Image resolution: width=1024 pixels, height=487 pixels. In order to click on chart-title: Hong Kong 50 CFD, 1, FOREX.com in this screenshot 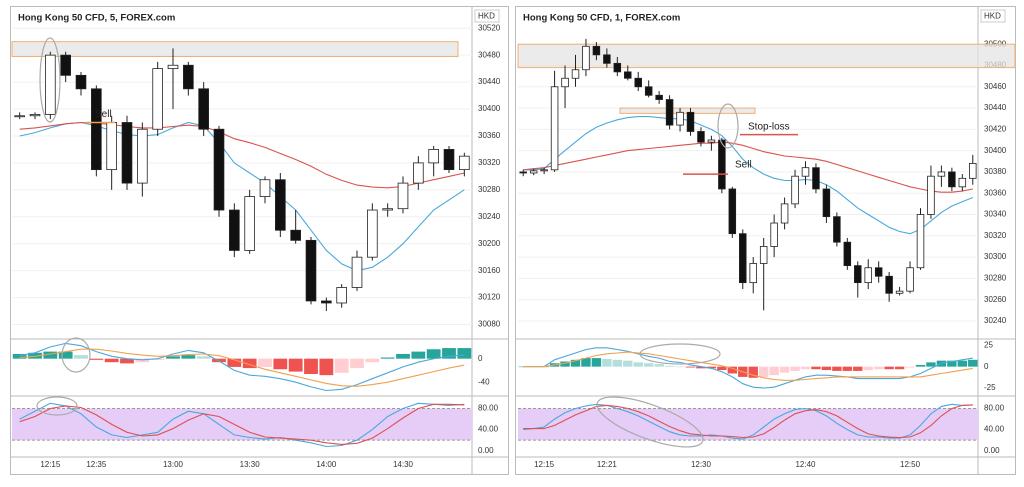, I will do `click(601, 18)`.